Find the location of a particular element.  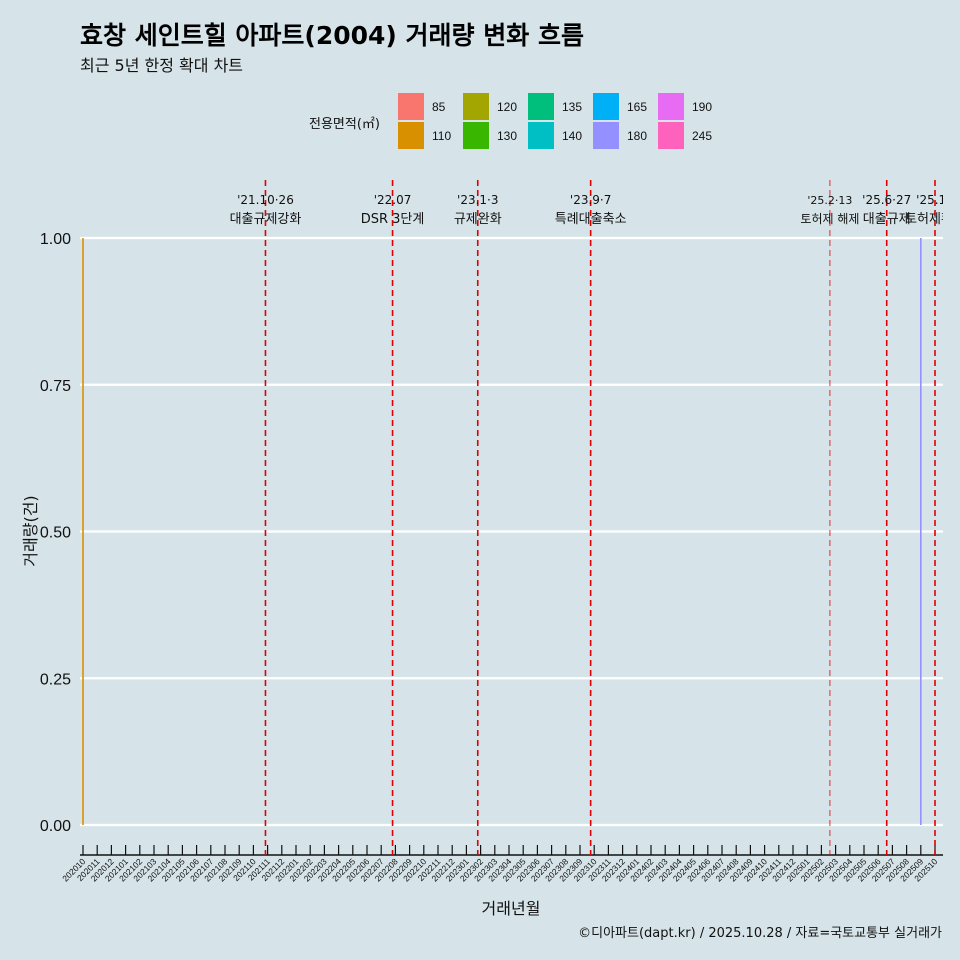

y-tick-label: 0.25 is located at coordinates (55, 679).